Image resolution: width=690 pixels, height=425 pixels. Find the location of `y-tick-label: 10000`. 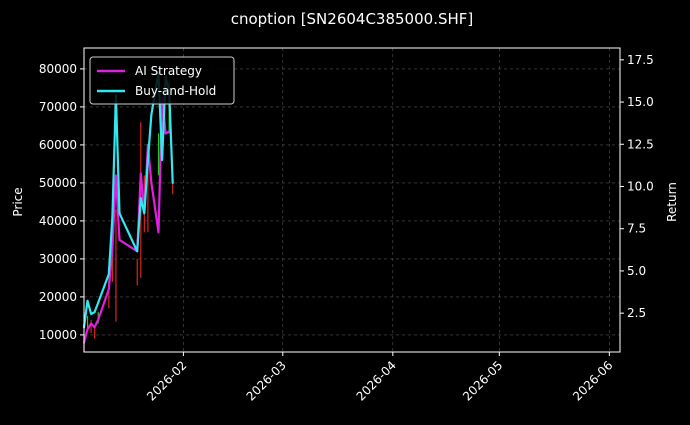

y-tick-label: 10000 is located at coordinates (58, 335).